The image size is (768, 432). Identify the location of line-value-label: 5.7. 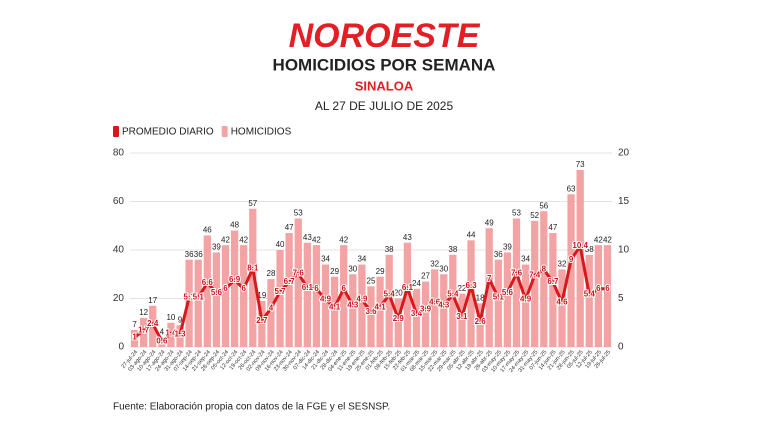
(280, 291).